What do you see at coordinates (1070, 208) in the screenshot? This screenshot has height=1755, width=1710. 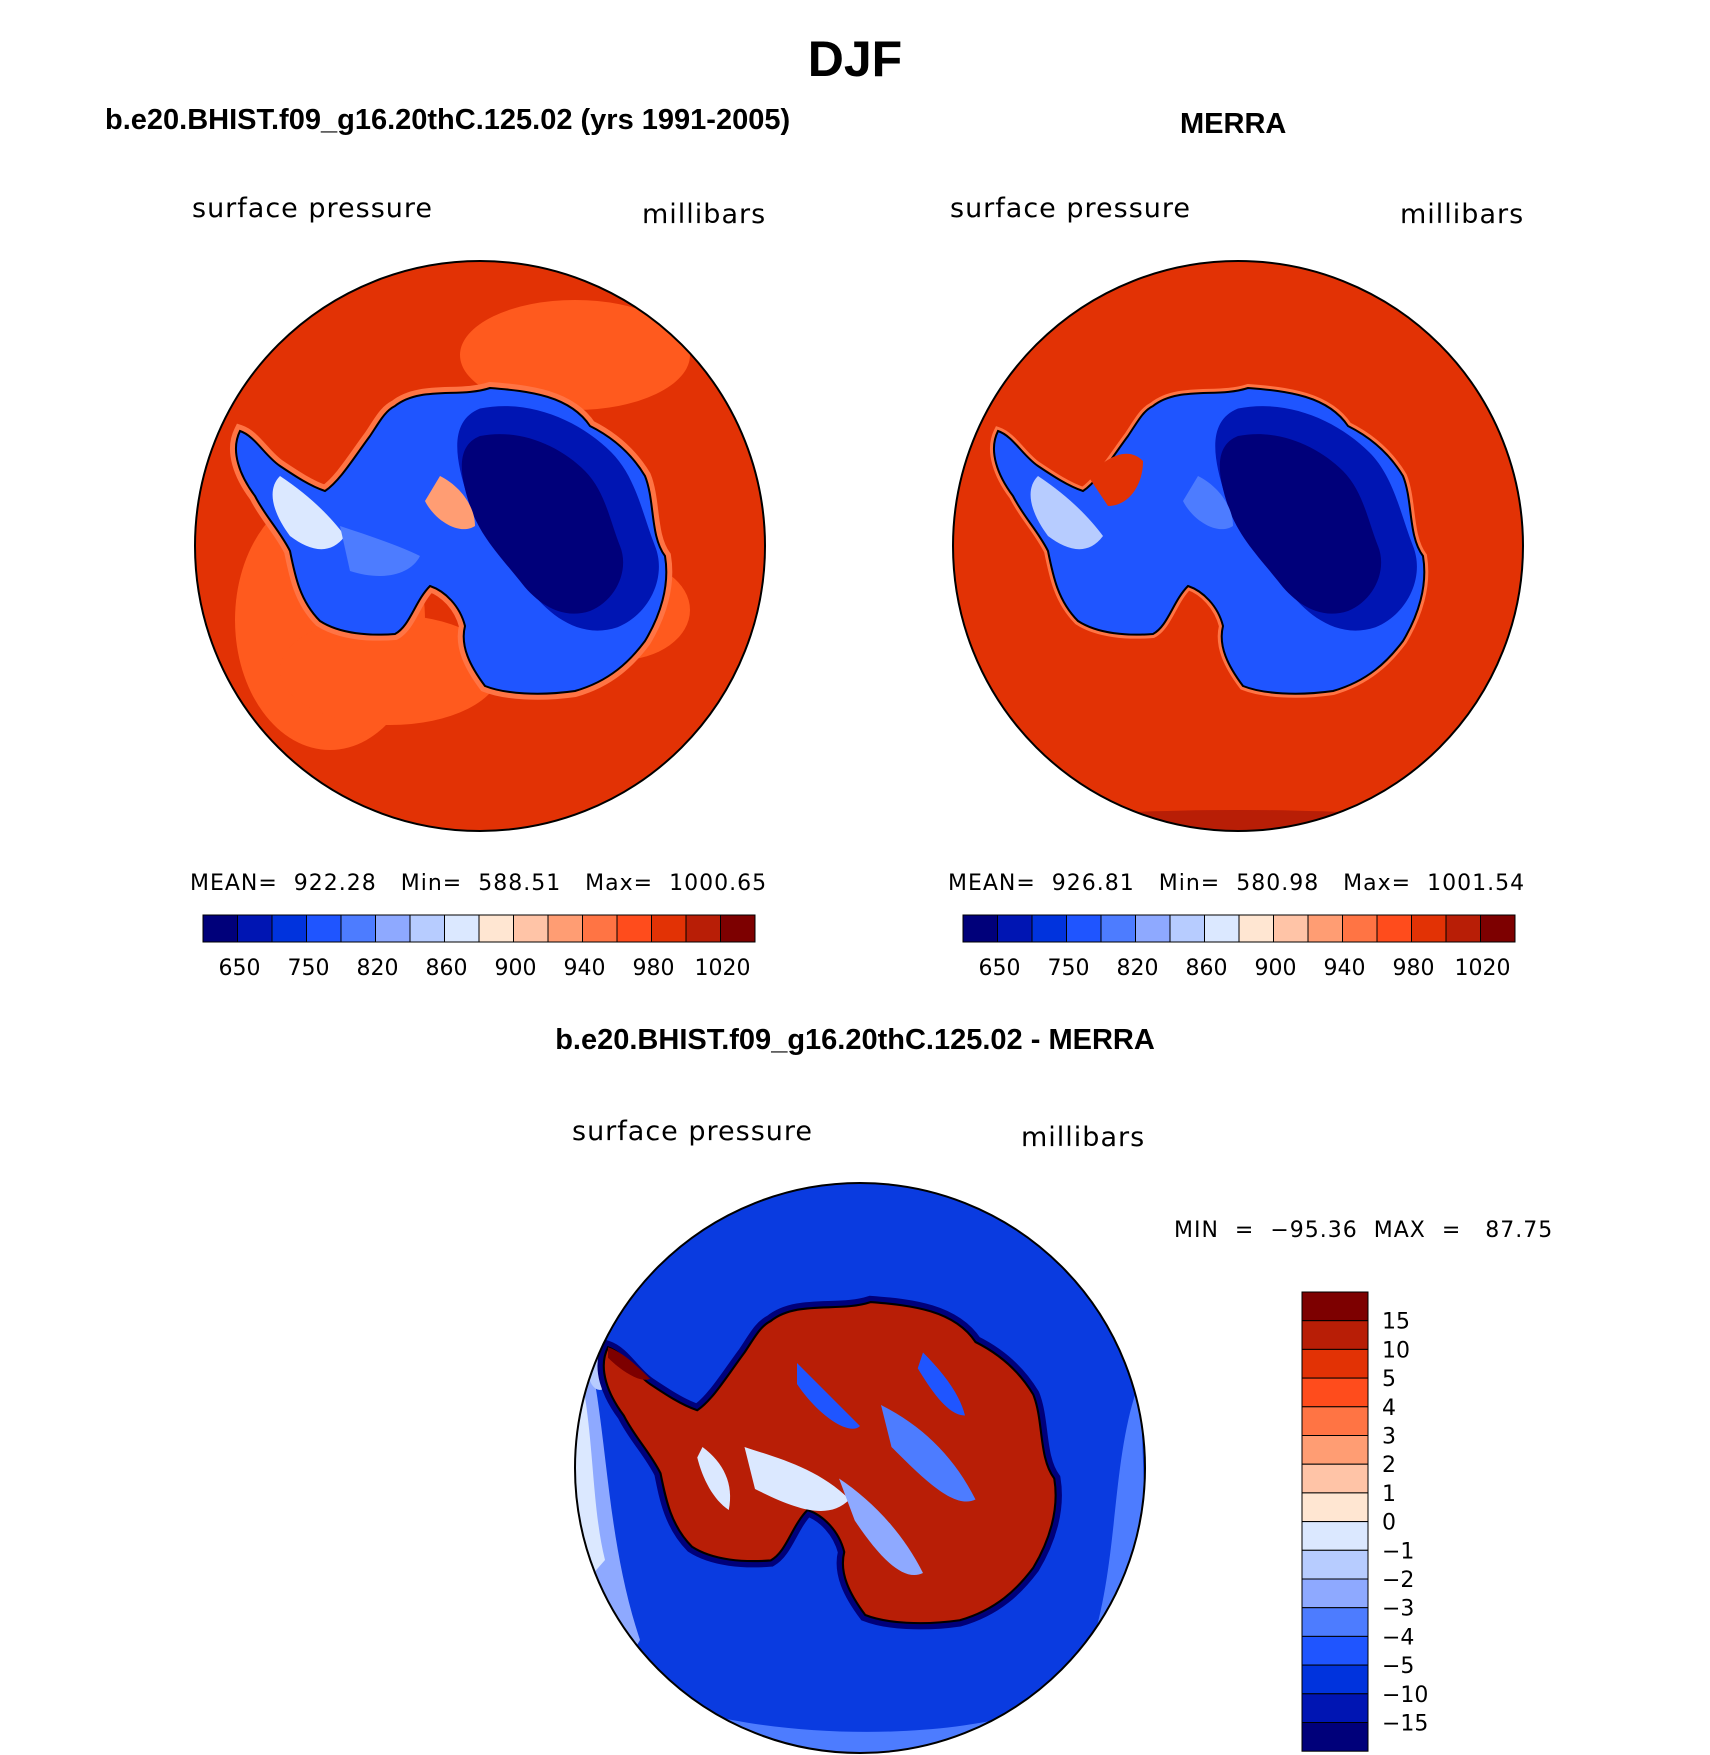 I see `merra-left-label: surface pressure` at bounding box center [1070, 208].